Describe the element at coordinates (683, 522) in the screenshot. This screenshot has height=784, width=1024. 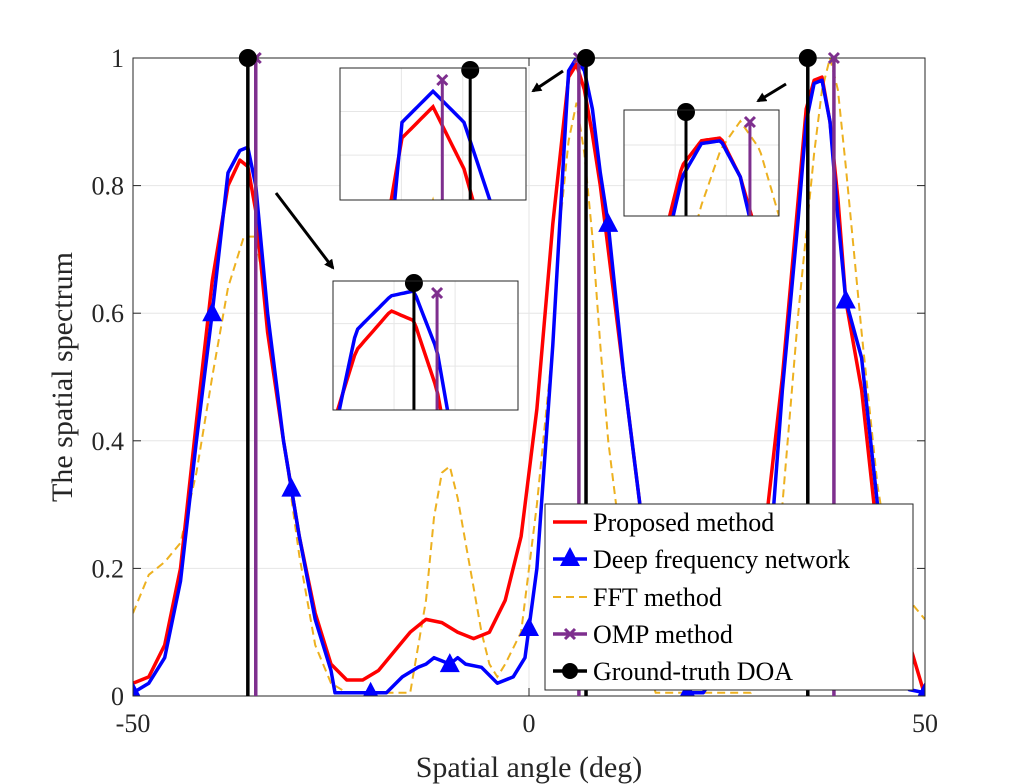
I see `legend-label-proposed-method: Proposed method` at that location.